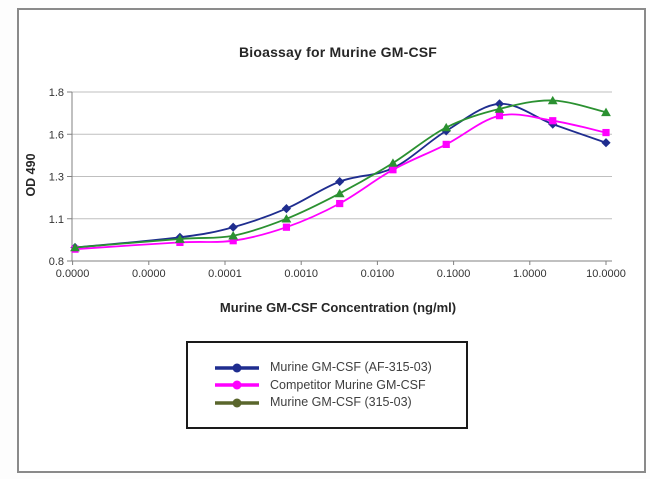  Describe the element at coordinates (225, 274) in the screenshot. I see `x-axis-tick-label: 0.0001` at that location.